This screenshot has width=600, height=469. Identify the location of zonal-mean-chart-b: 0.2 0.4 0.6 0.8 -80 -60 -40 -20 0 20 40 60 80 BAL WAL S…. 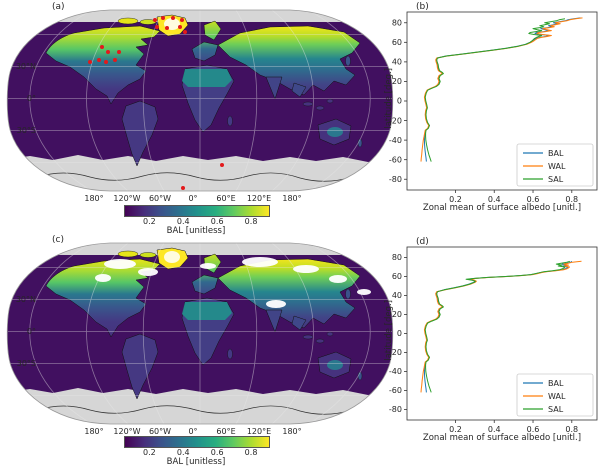
(493, 107).